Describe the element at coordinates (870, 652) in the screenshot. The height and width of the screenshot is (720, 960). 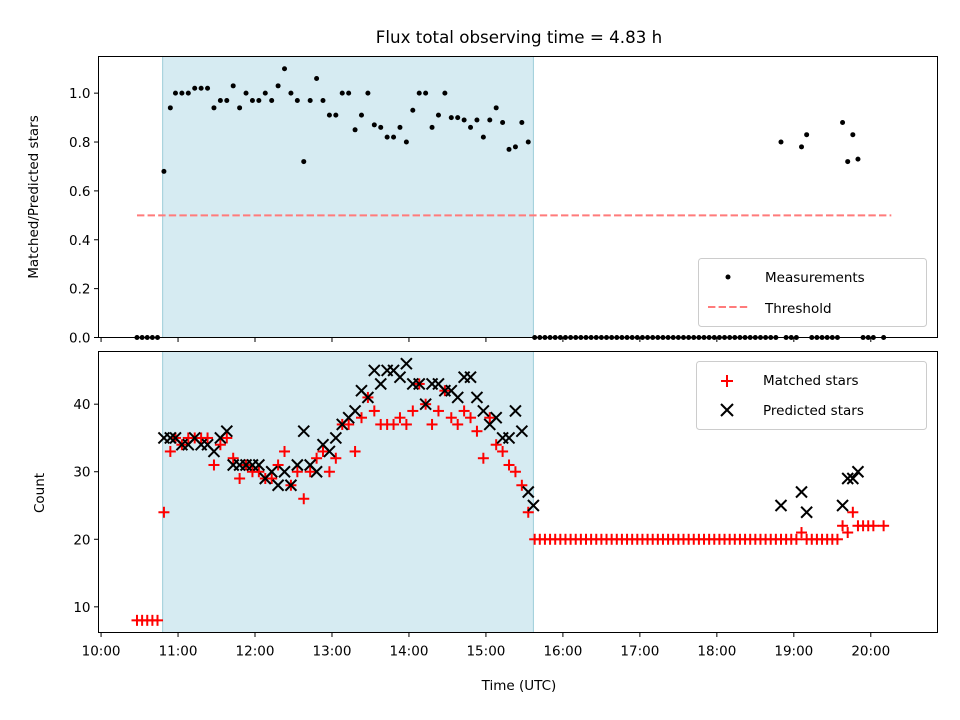
I see `x-tick-label: 20:00` at that location.